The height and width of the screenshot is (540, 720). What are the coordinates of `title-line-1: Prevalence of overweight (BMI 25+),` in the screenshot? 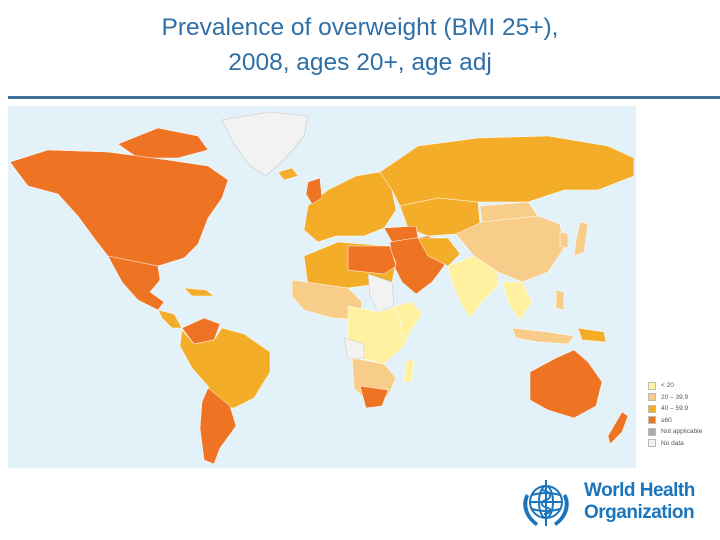 It's located at (360, 27).